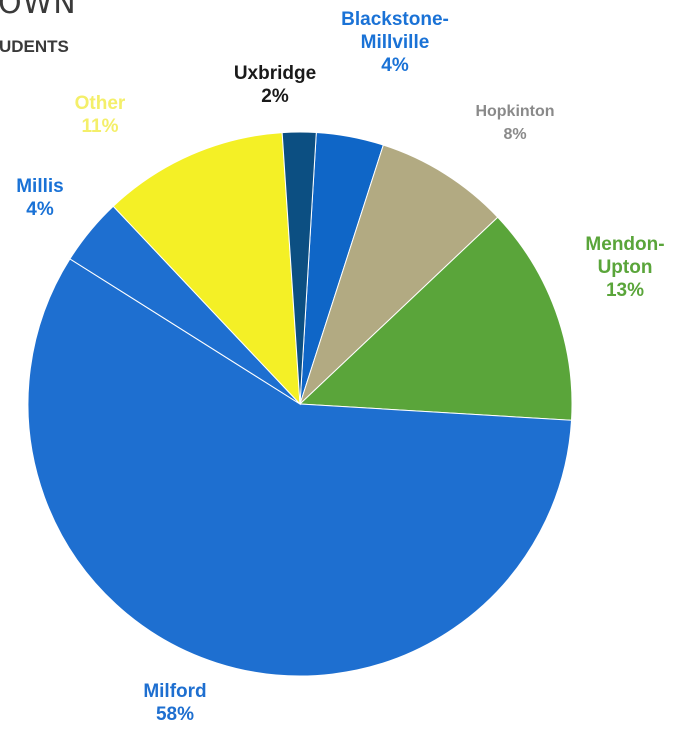 The image size is (681, 740). I want to click on label-milford: Milford 58%, so click(175, 703).